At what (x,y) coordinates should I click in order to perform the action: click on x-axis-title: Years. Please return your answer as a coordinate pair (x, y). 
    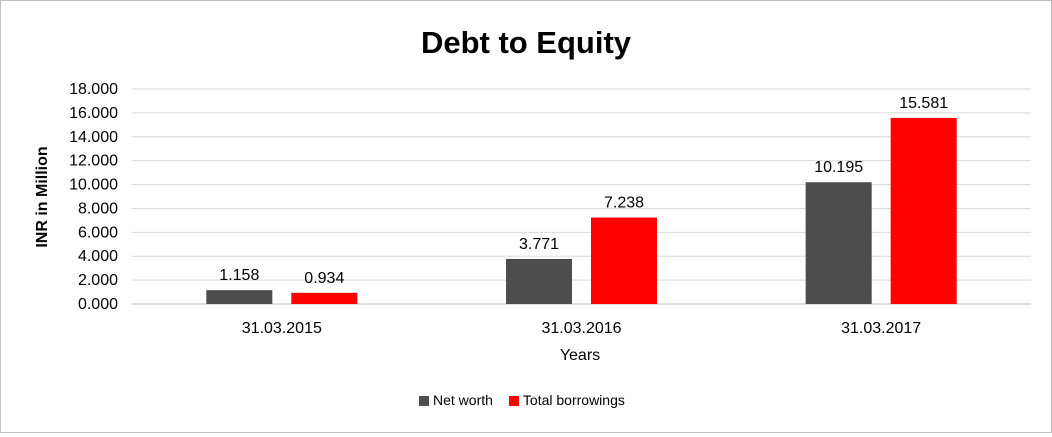
    Looking at the image, I should click on (580, 355).